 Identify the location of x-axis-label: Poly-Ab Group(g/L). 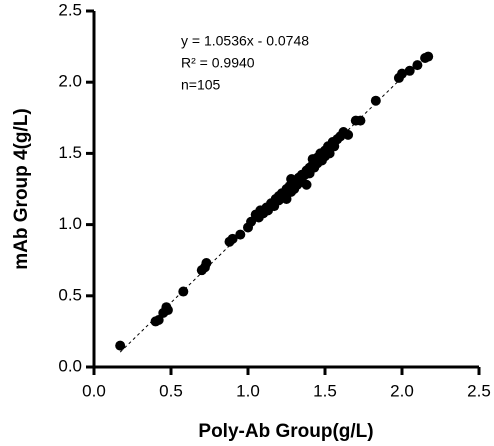
(285, 431).